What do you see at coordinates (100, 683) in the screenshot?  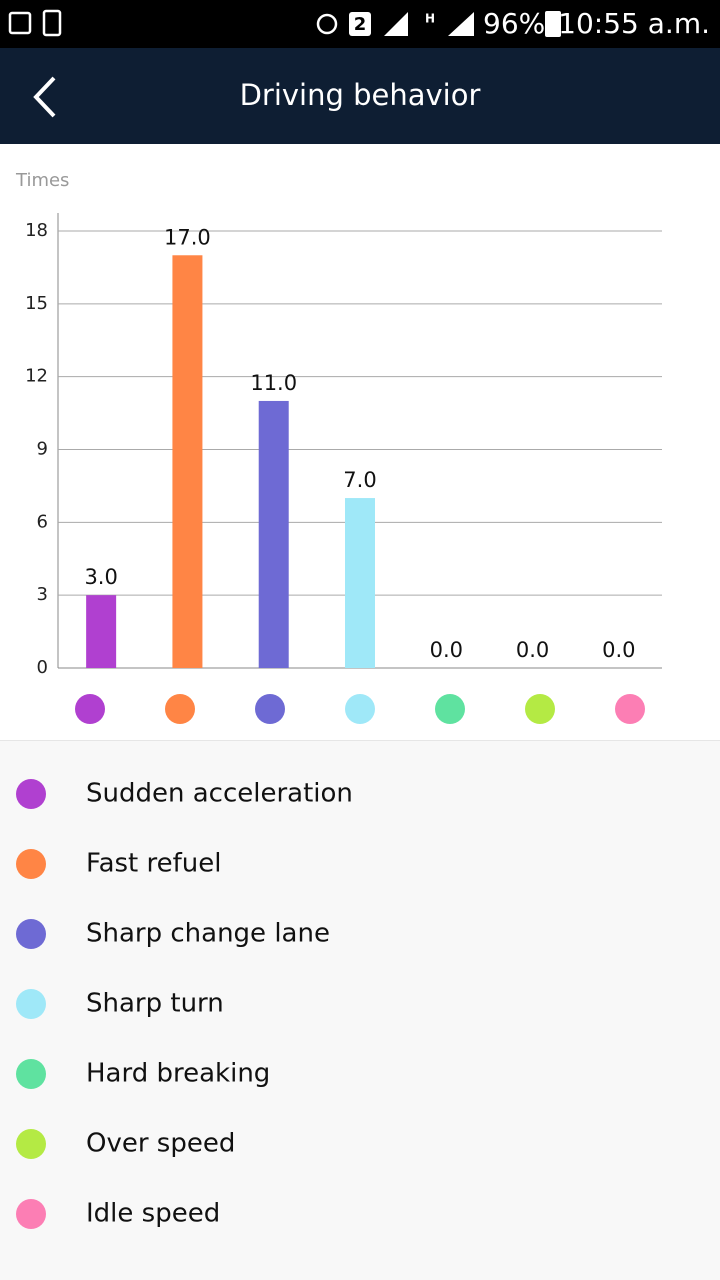 I see `x-tick-label: 0` at bounding box center [100, 683].